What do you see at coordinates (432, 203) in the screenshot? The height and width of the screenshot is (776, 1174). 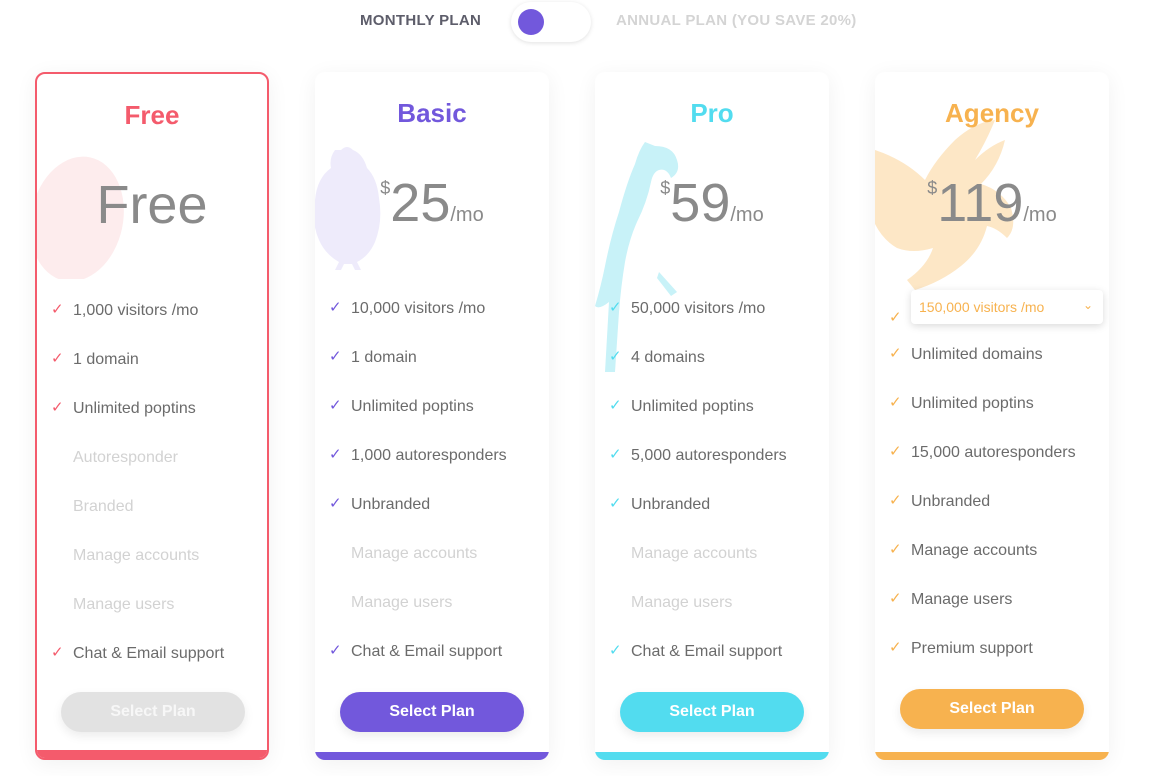 I see `plan-price: $25/mo` at bounding box center [432, 203].